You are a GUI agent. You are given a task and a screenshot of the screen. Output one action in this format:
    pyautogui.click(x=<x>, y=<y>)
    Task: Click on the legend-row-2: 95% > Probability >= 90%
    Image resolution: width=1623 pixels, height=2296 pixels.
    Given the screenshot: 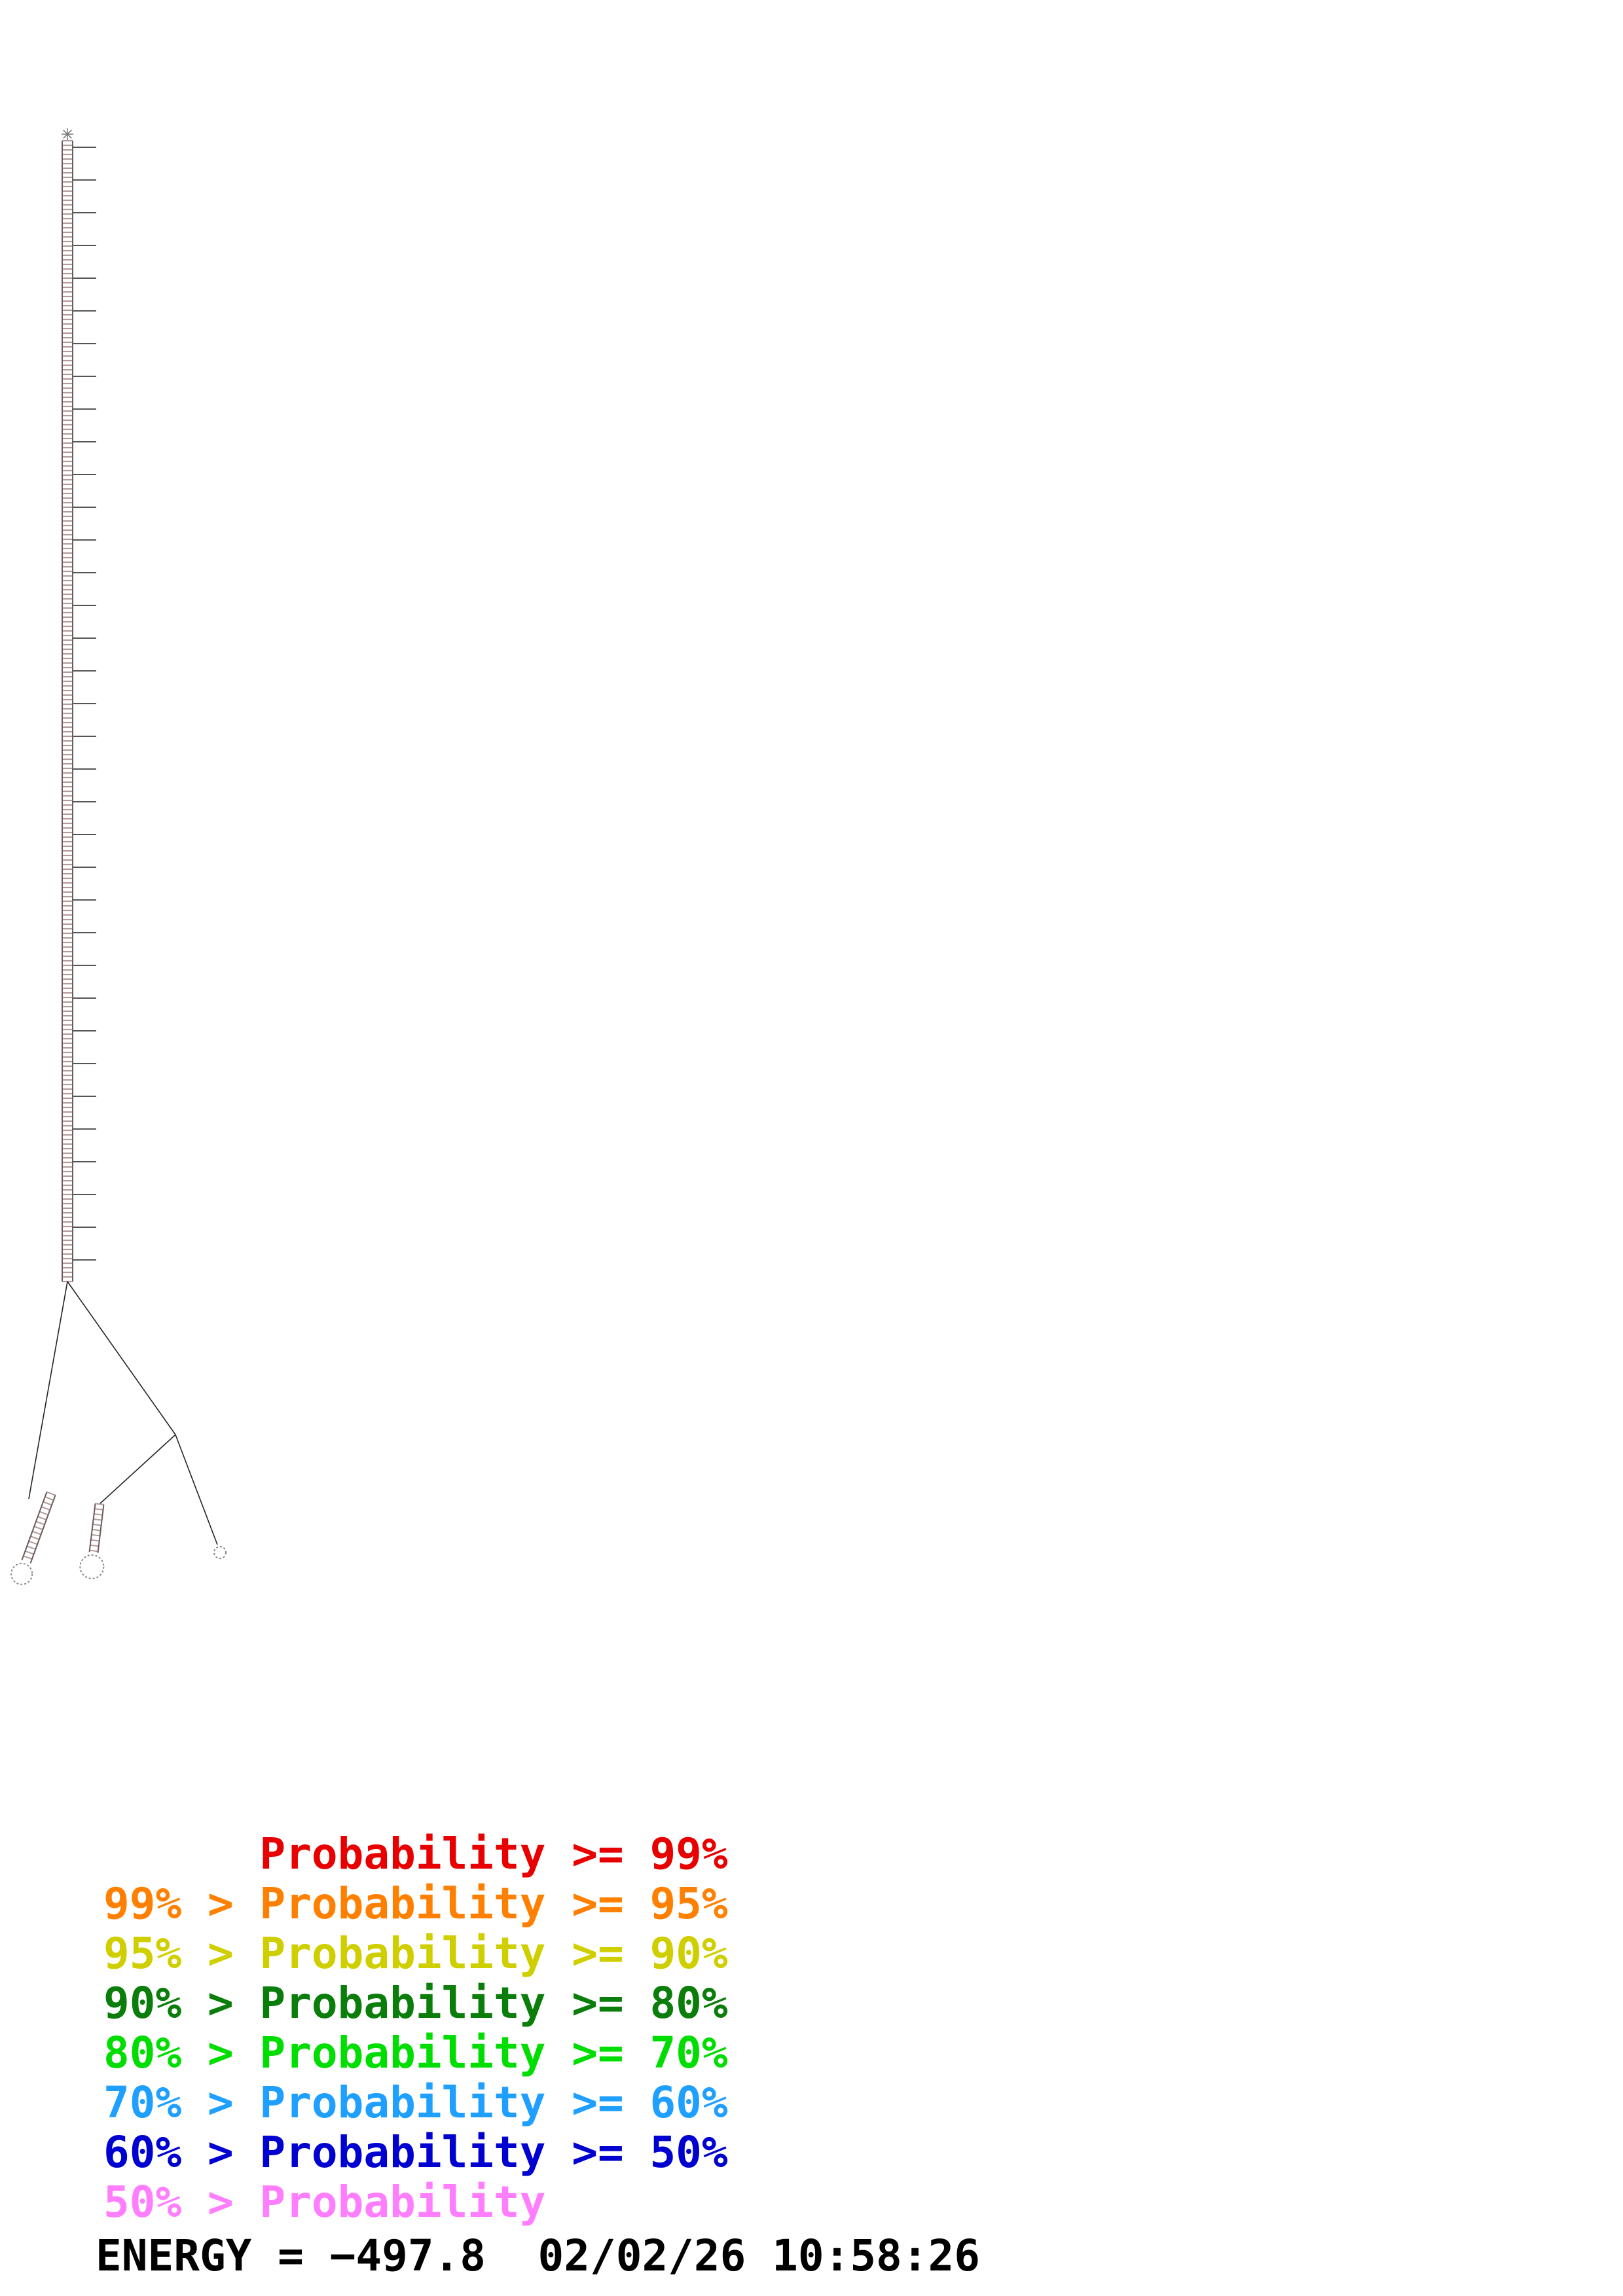 What is the action you would take?
    pyautogui.click(x=415, y=1953)
    